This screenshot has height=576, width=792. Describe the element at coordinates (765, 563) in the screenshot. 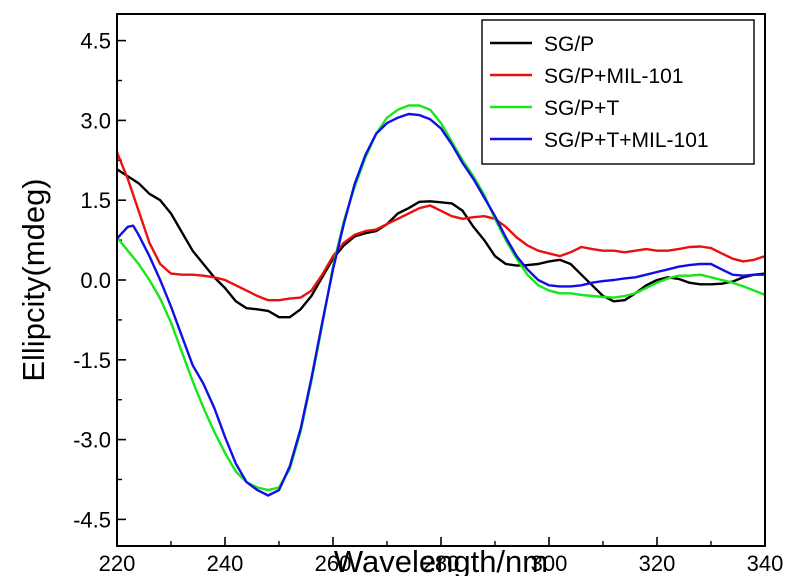

I see `x-tick-label: 340` at that location.